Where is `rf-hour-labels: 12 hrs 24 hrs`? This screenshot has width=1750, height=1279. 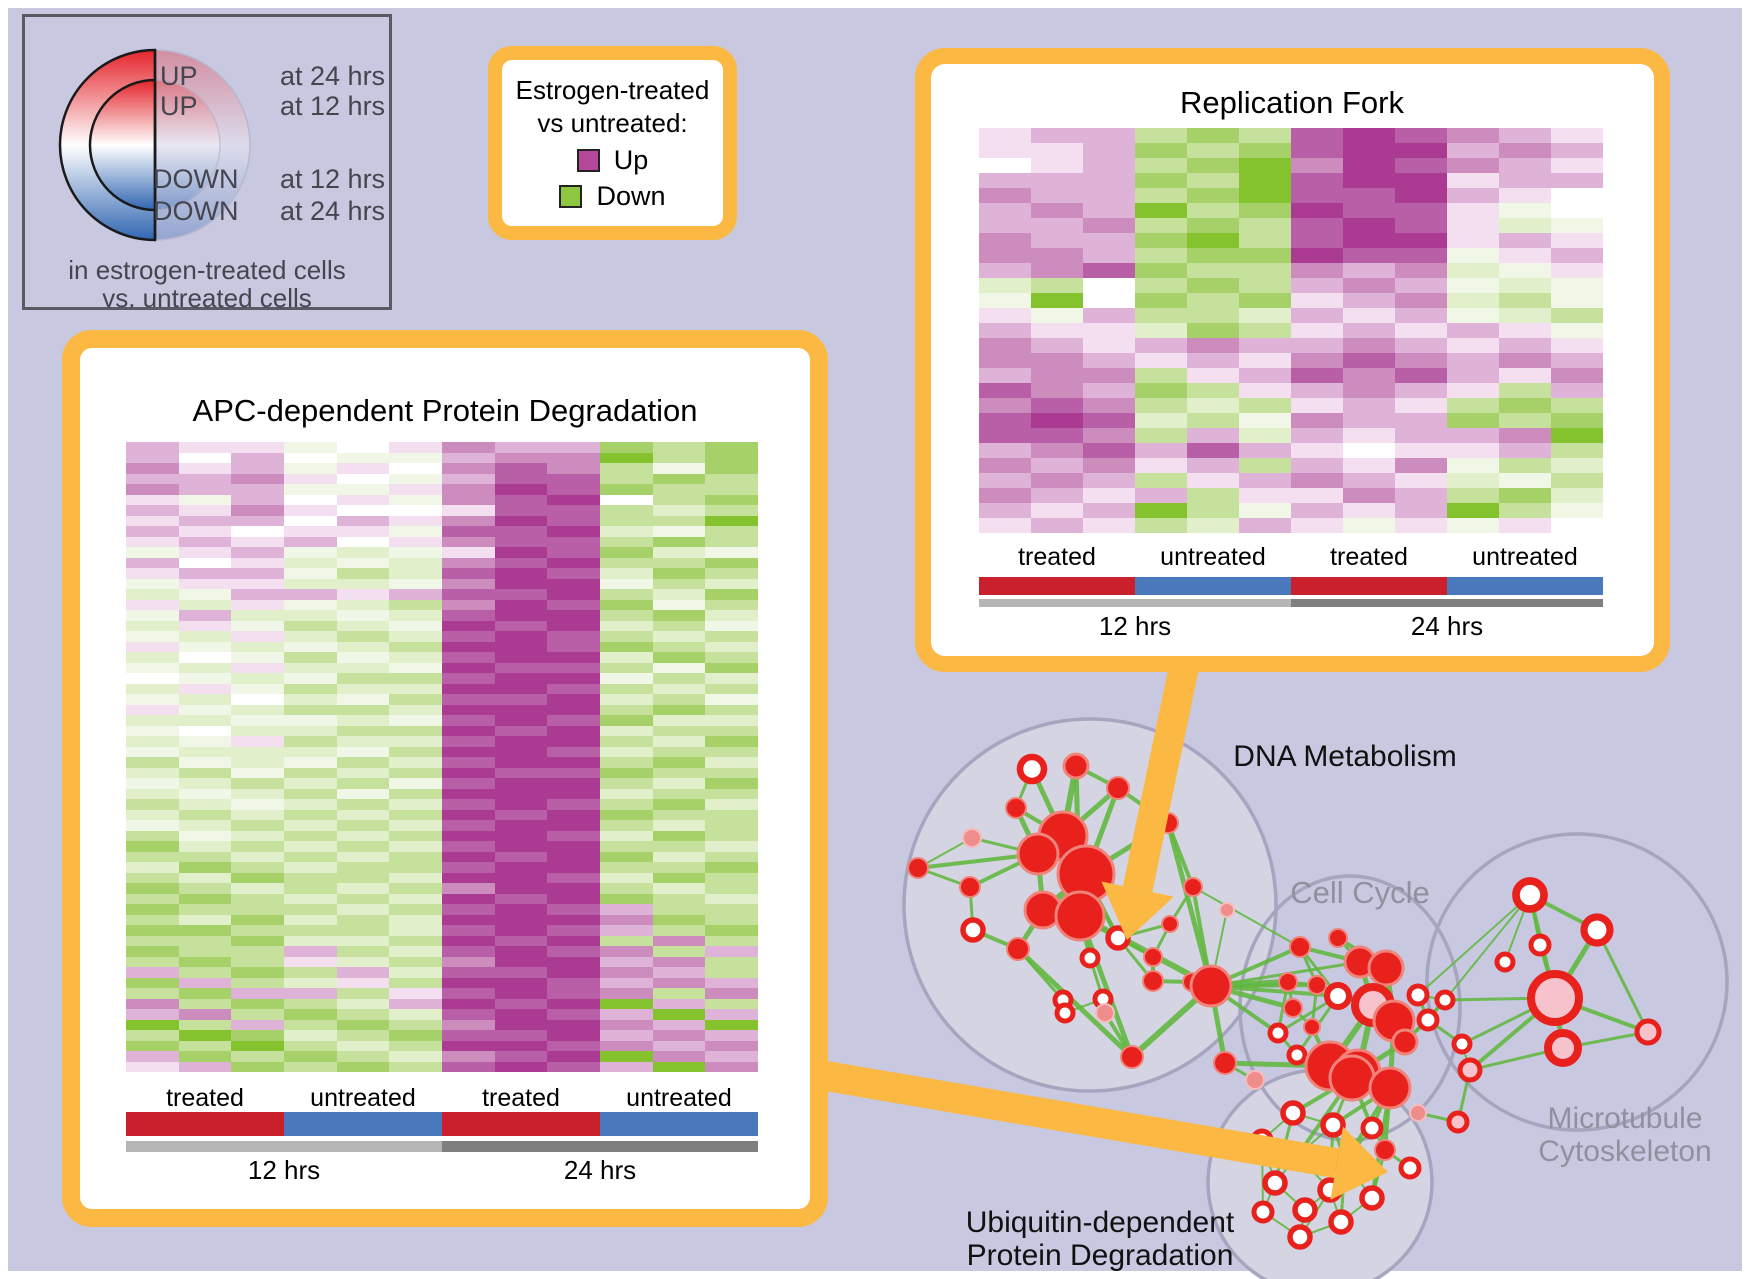
rf-hour-labels: 12 hrs 24 hrs is located at coordinates (1291, 626).